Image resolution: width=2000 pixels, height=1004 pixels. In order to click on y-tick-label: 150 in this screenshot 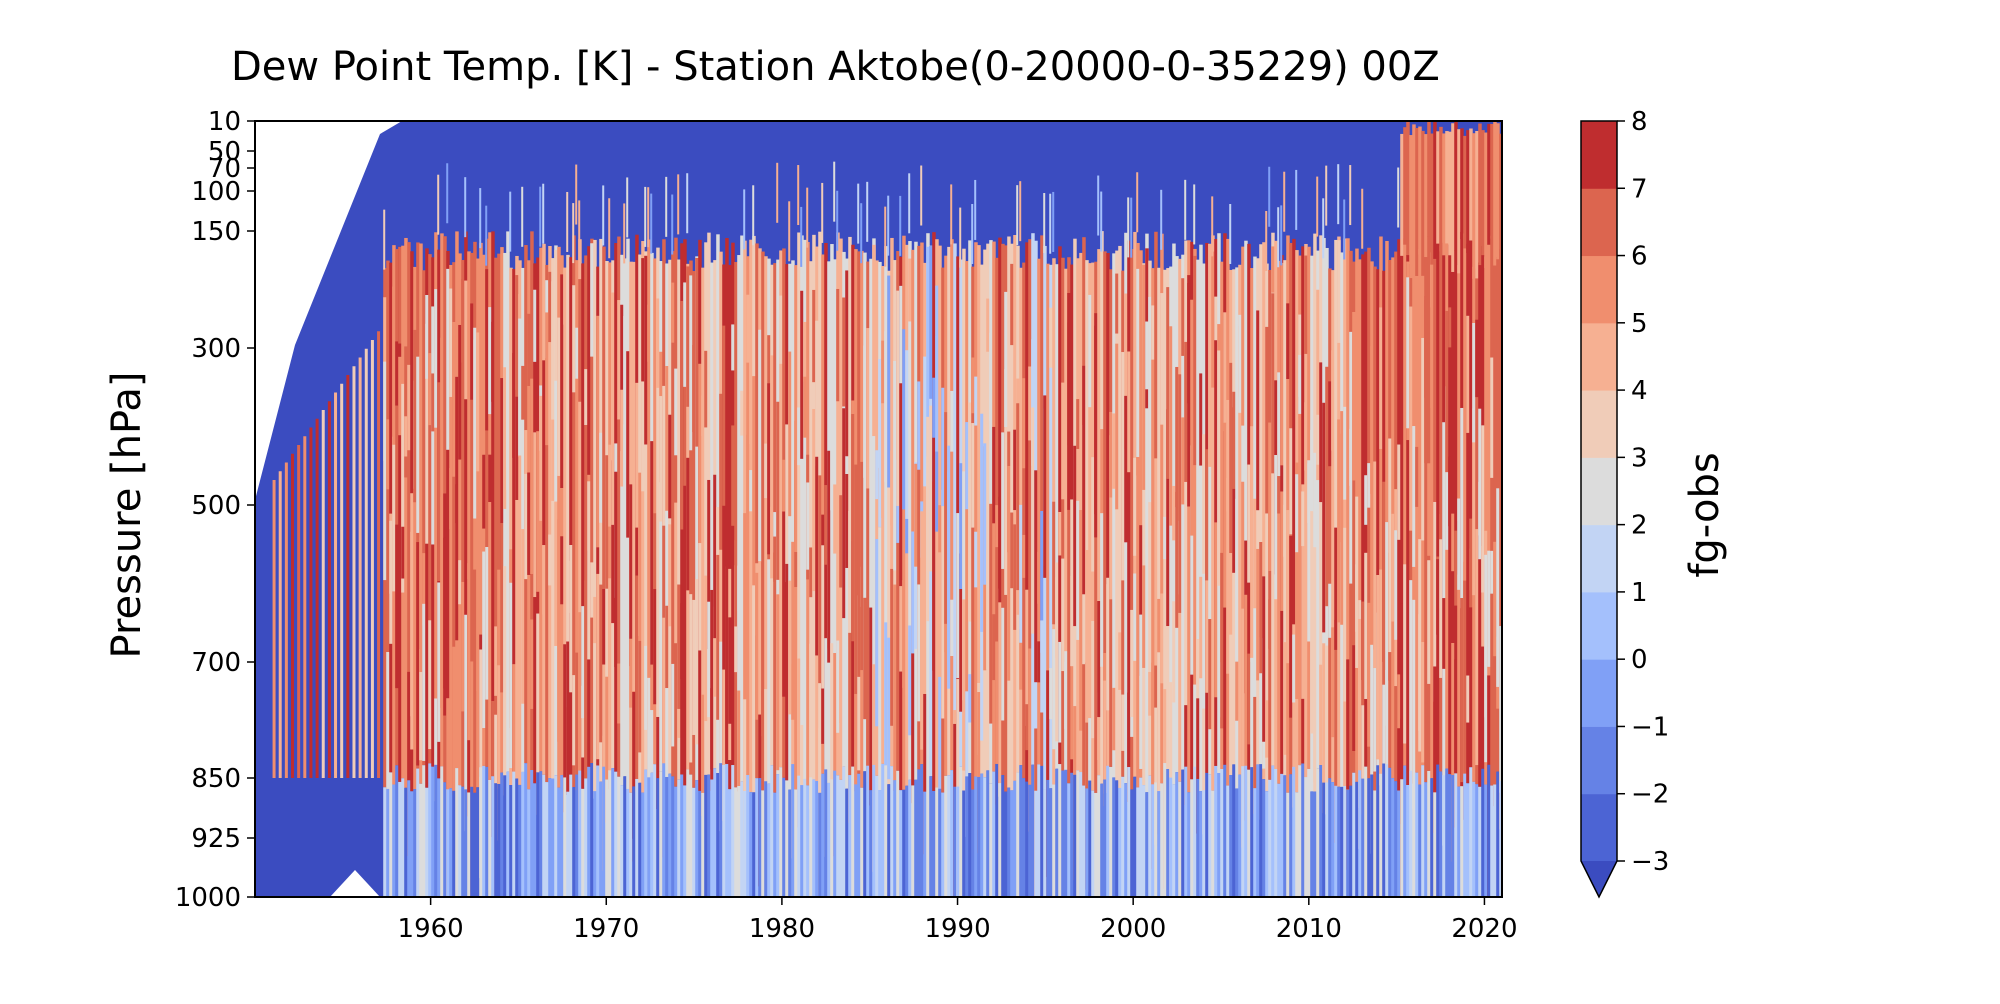, I will do `click(216, 232)`.